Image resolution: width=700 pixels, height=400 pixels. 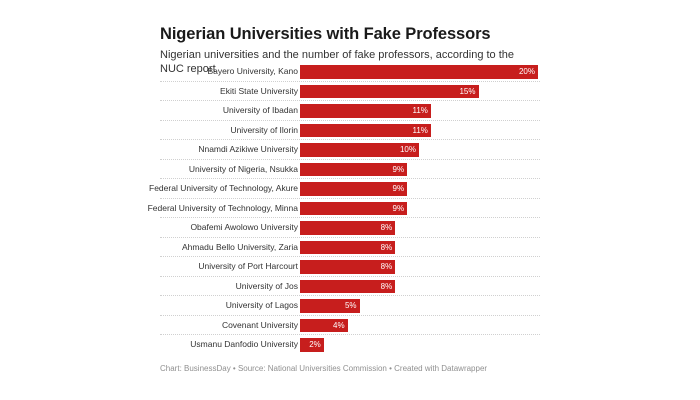 I want to click on category-label: Bayero University, Kano, so click(x=252, y=71).